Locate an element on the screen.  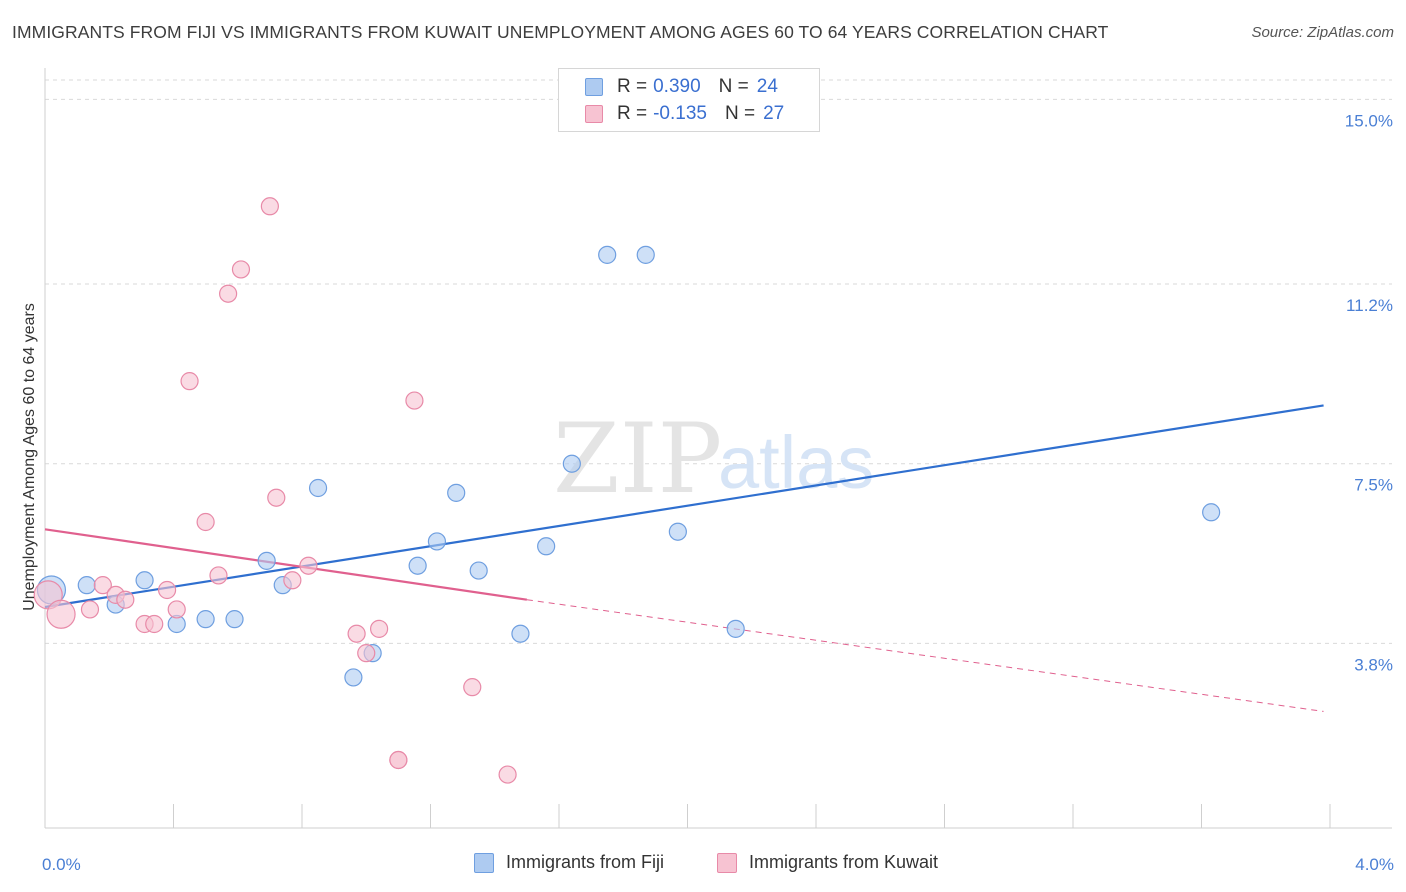
y-tick-label: 15.0% is located at coordinates (1369, 120).